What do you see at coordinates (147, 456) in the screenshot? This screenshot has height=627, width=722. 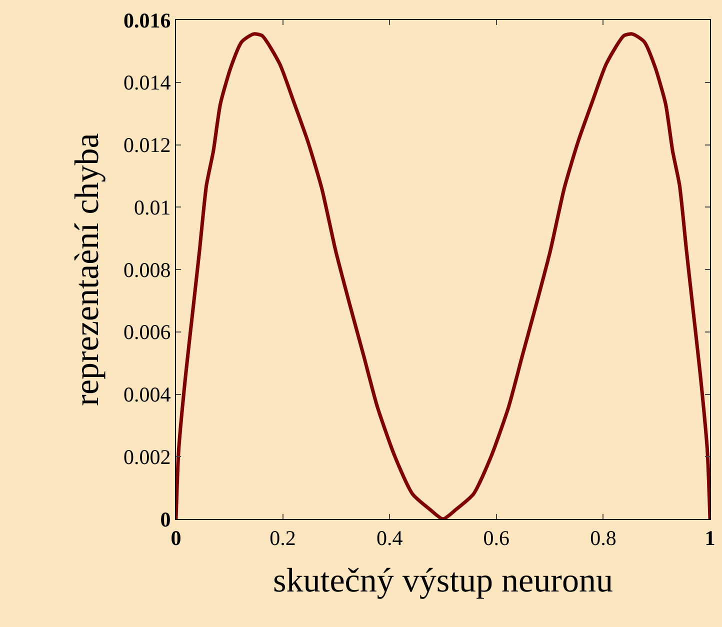 I see `y-tick-label: 0.002` at bounding box center [147, 456].